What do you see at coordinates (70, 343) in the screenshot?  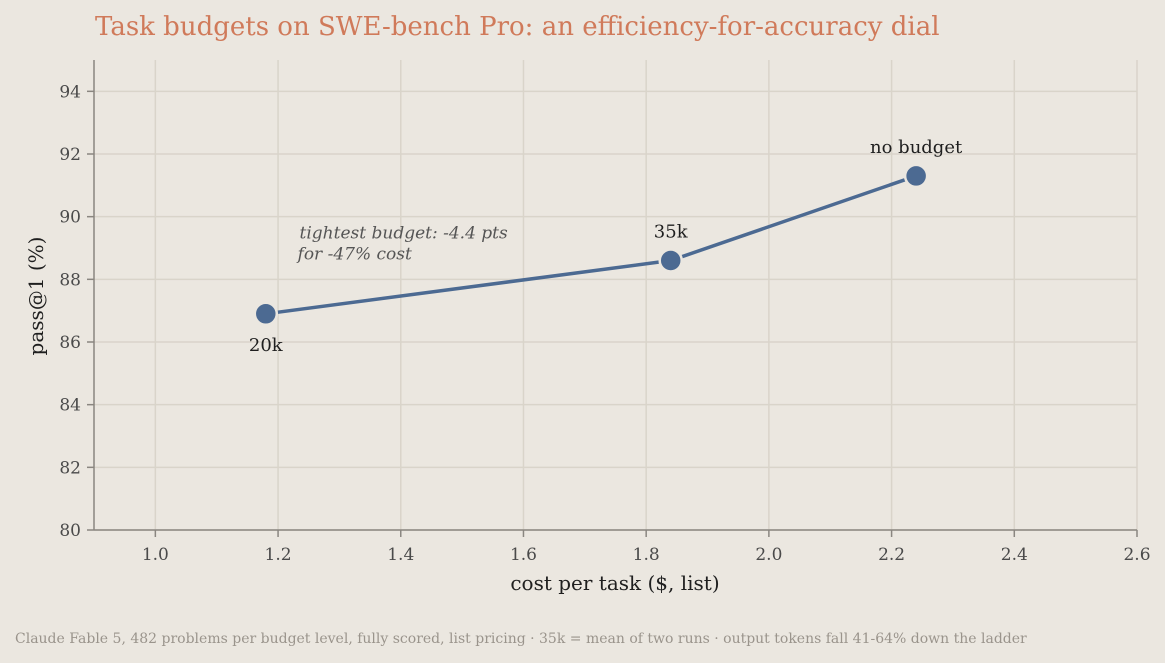 I see `y-tick-label: 86` at bounding box center [70, 343].